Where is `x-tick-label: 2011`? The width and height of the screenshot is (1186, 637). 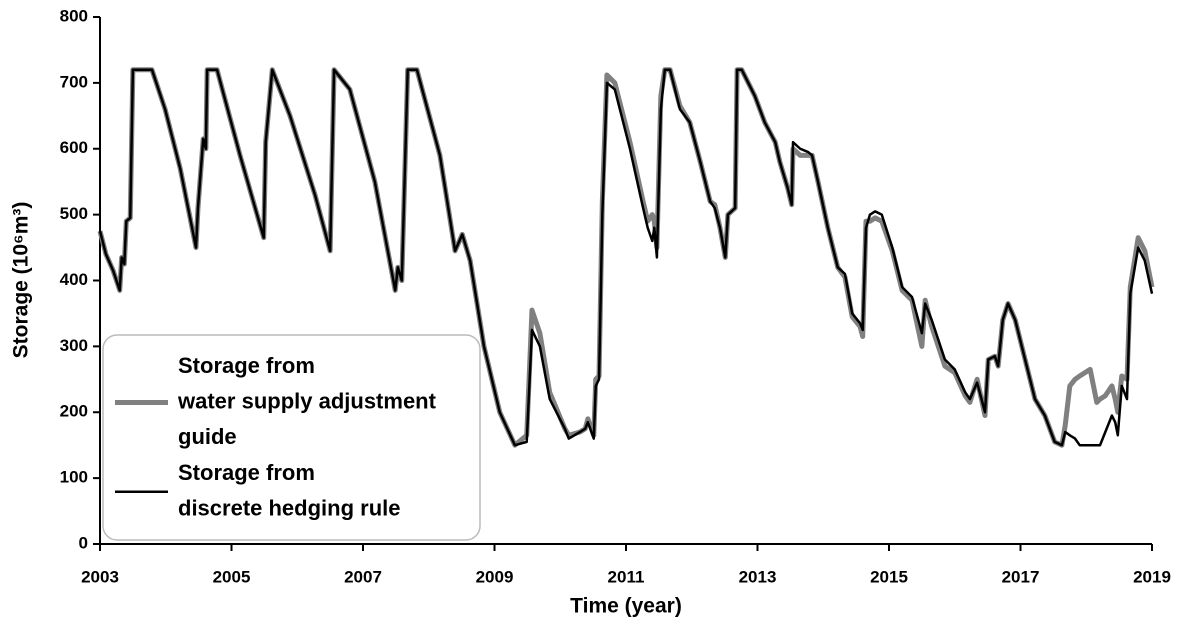 x-tick-label: 2011 is located at coordinates (626, 576).